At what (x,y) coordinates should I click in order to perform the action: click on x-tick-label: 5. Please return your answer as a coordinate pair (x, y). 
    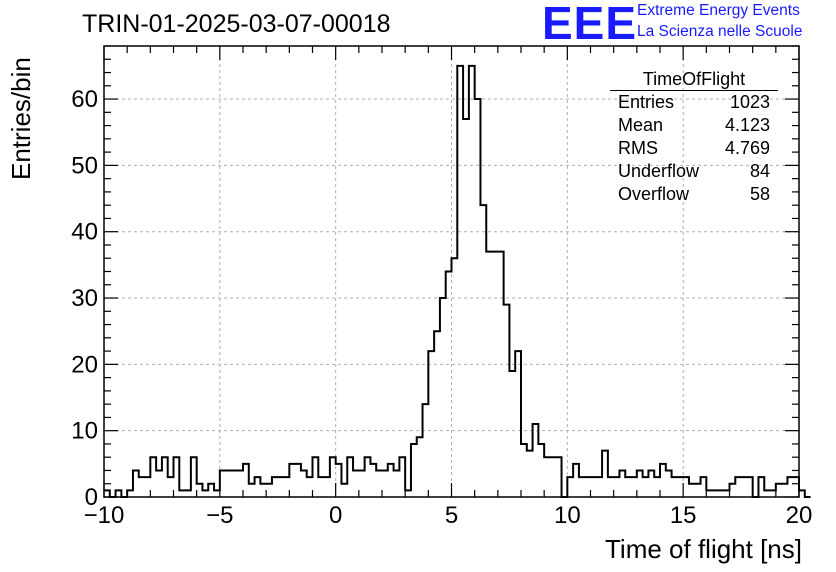
    Looking at the image, I should click on (451, 515).